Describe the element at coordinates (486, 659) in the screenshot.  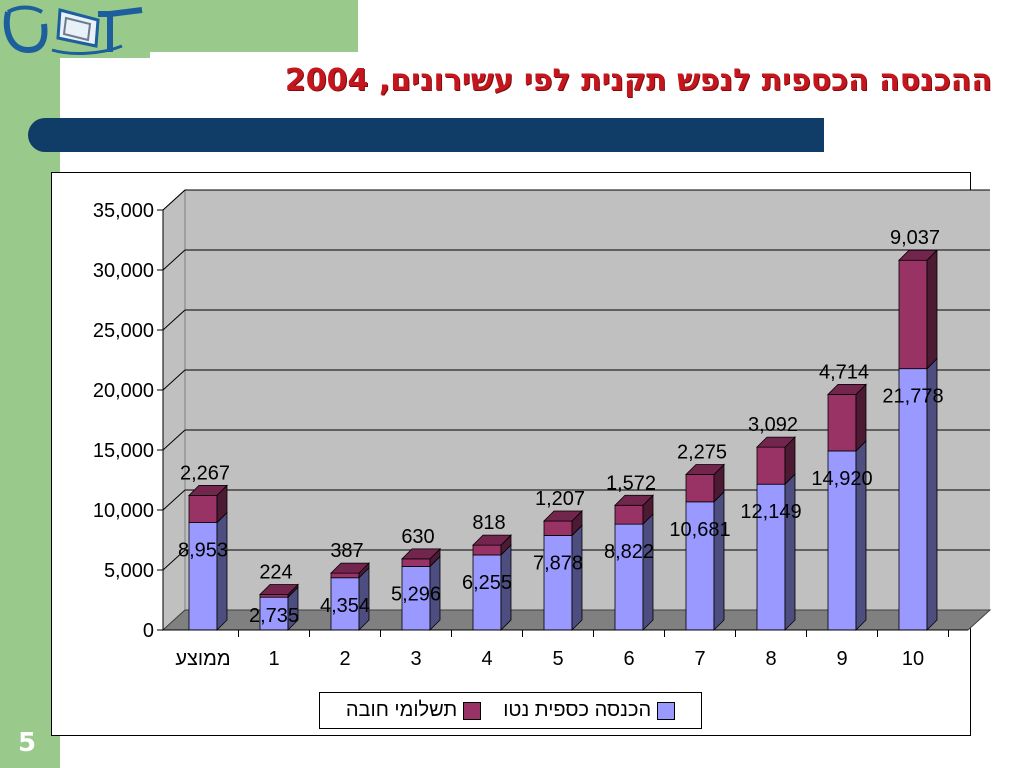
I see `x-axis-category-label: 4` at that location.